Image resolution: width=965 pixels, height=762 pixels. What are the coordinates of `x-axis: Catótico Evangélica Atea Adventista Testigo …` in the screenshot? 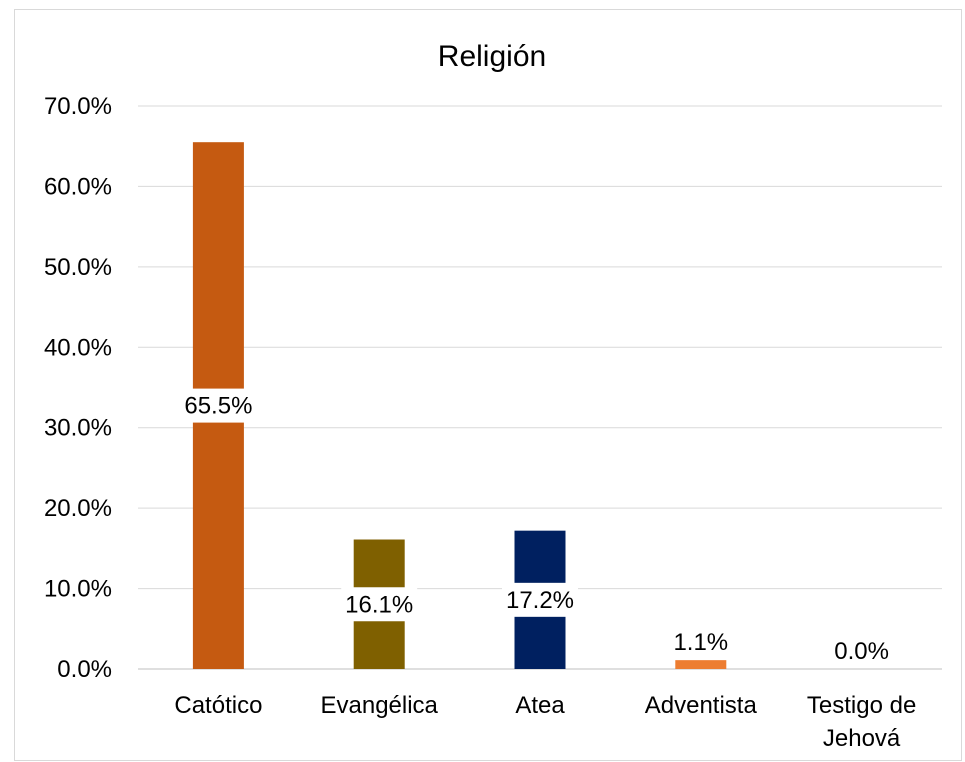 It's located at (545, 722).